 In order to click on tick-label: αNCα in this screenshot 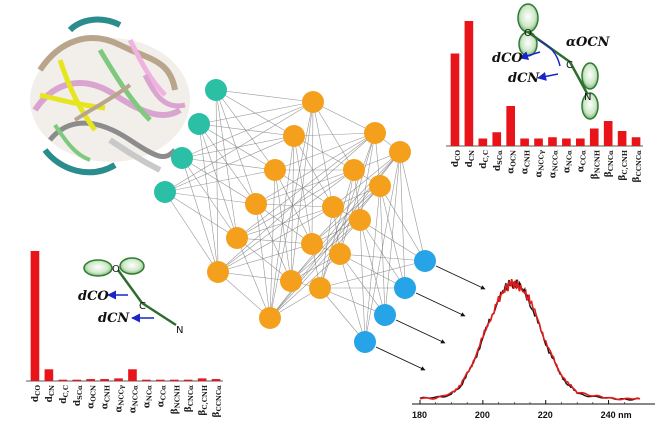, I will do `click(147, 396)`.